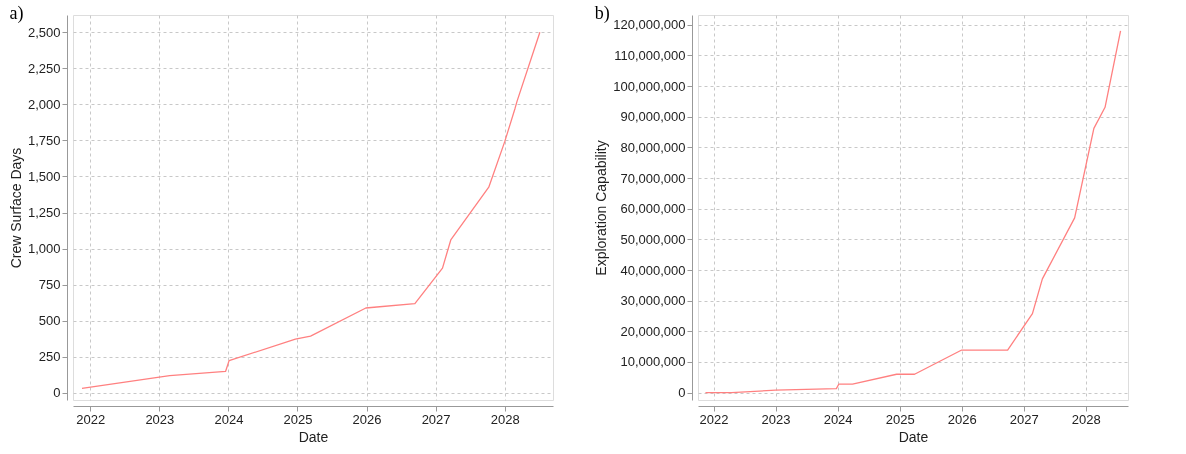 This screenshot has width=1186, height=454. Describe the element at coordinates (602, 13) in the screenshot. I see `text: b)` at that location.